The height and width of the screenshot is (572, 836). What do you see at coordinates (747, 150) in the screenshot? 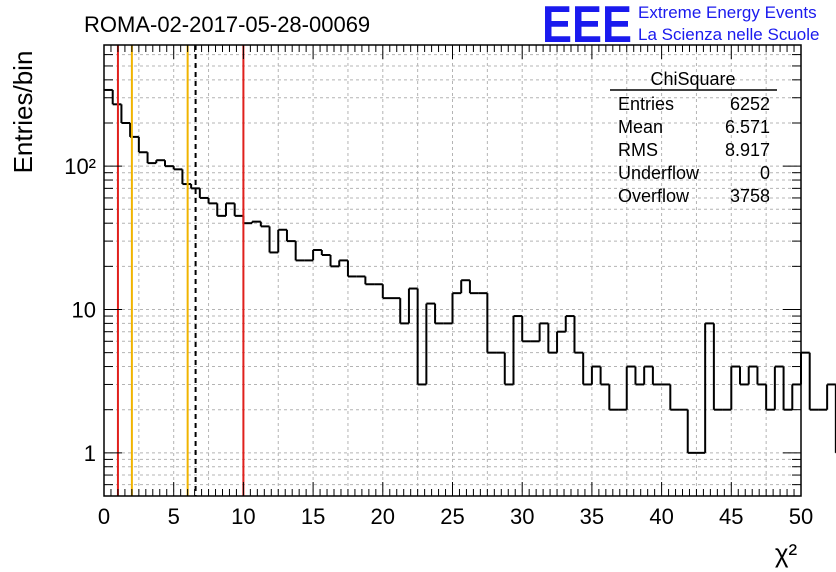
I see `stats-value-rms: 8.917` at bounding box center [747, 150].